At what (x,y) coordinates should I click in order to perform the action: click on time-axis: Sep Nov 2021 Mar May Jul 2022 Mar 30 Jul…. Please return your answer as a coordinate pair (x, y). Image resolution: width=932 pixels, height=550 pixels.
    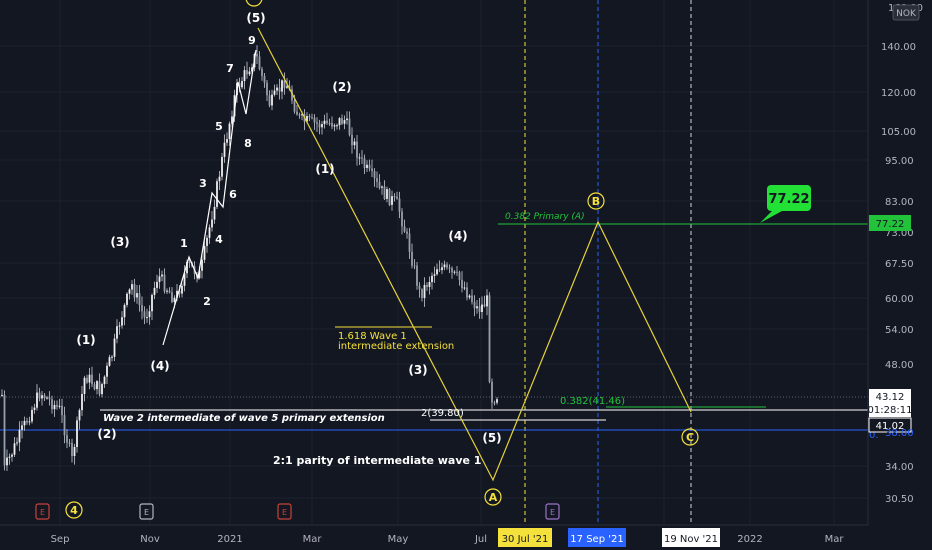
    Looking at the image, I should click on (434, 535).